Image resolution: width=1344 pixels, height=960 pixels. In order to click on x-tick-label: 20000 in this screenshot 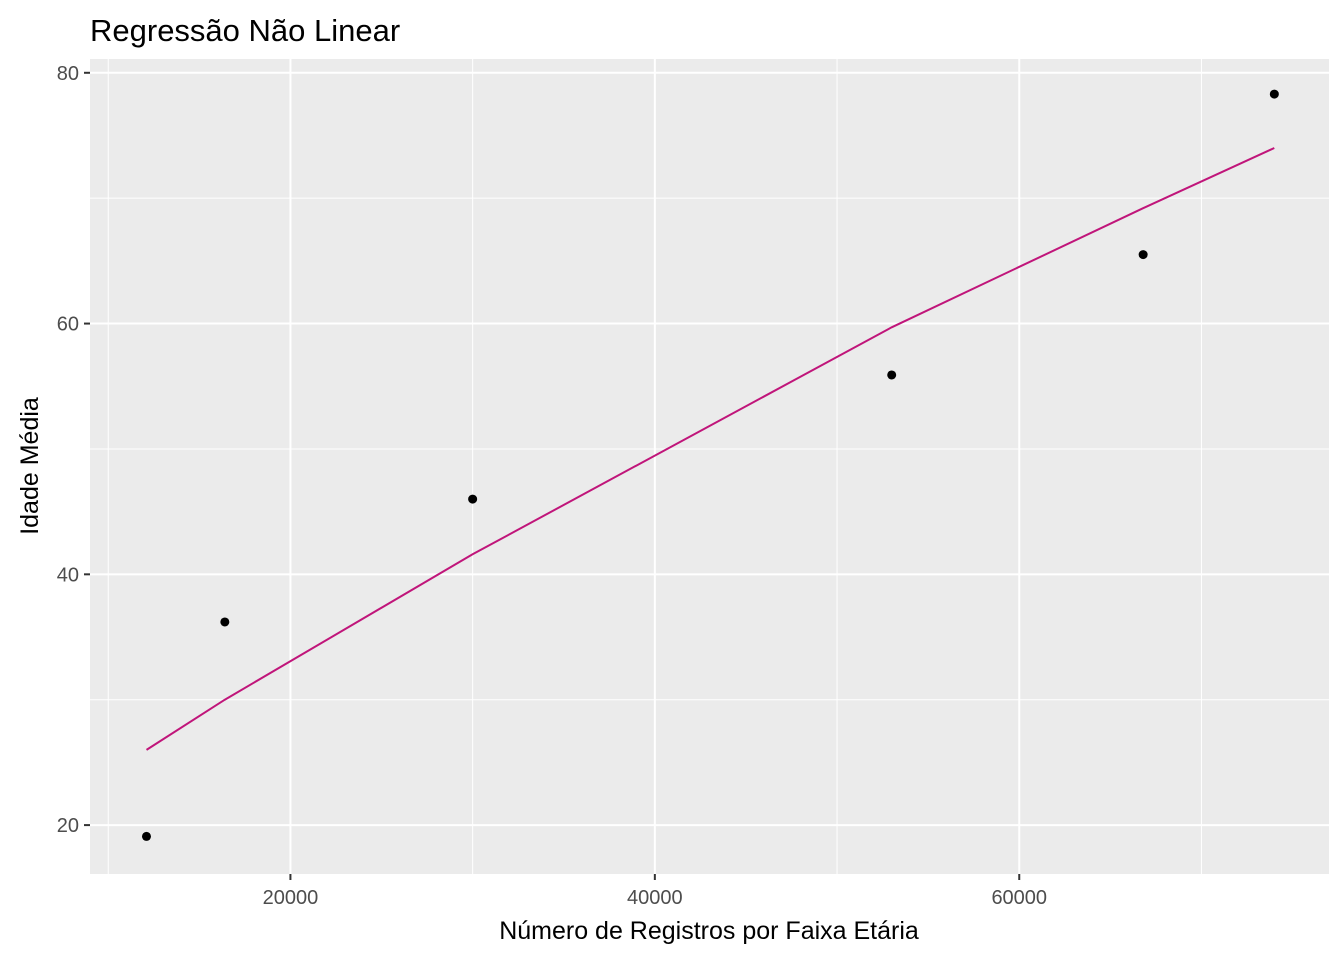, I will do `click(291, 898)`.